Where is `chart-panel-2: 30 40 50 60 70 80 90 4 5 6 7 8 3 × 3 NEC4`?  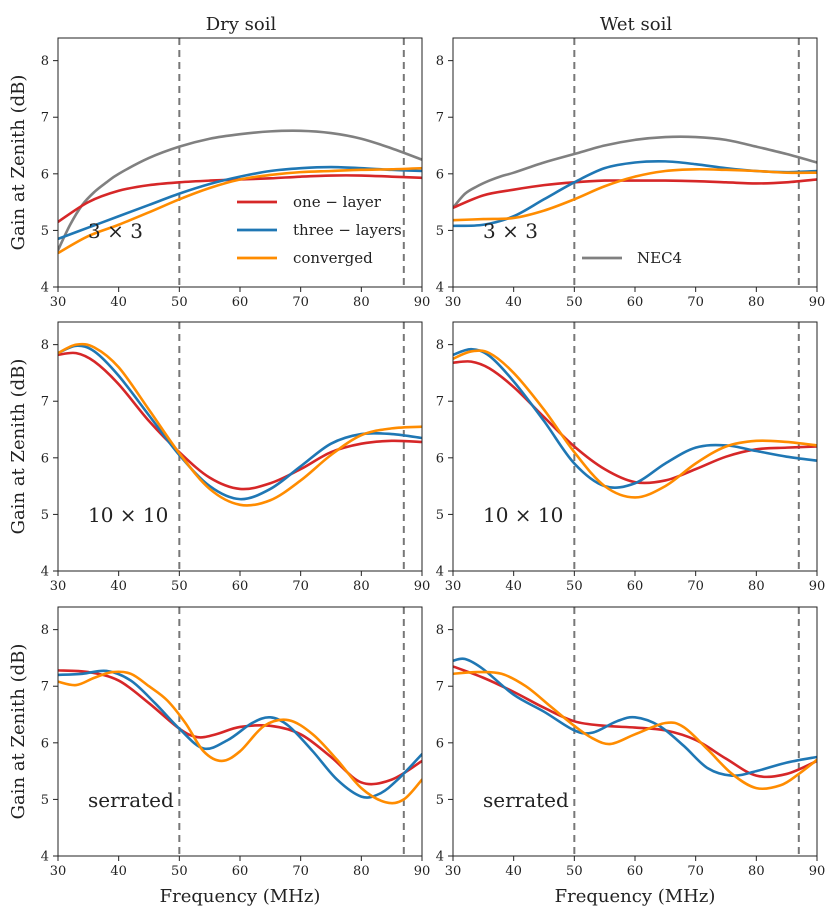
chart-panel-2: 30 40 50 60 70 80 90 4 5 6 7 8 3 × 3 NEC4 is located at coordinates (630, 173).